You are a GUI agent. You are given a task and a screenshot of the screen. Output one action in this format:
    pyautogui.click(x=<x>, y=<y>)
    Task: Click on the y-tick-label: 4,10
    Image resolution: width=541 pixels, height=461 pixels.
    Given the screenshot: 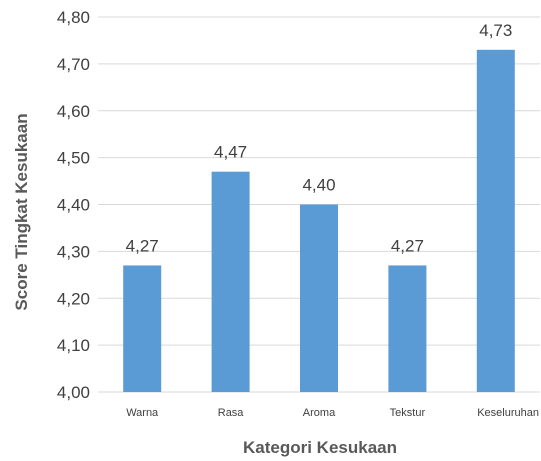 What is the action you would take?
    pyautogui.click(x=73, y=345)
    